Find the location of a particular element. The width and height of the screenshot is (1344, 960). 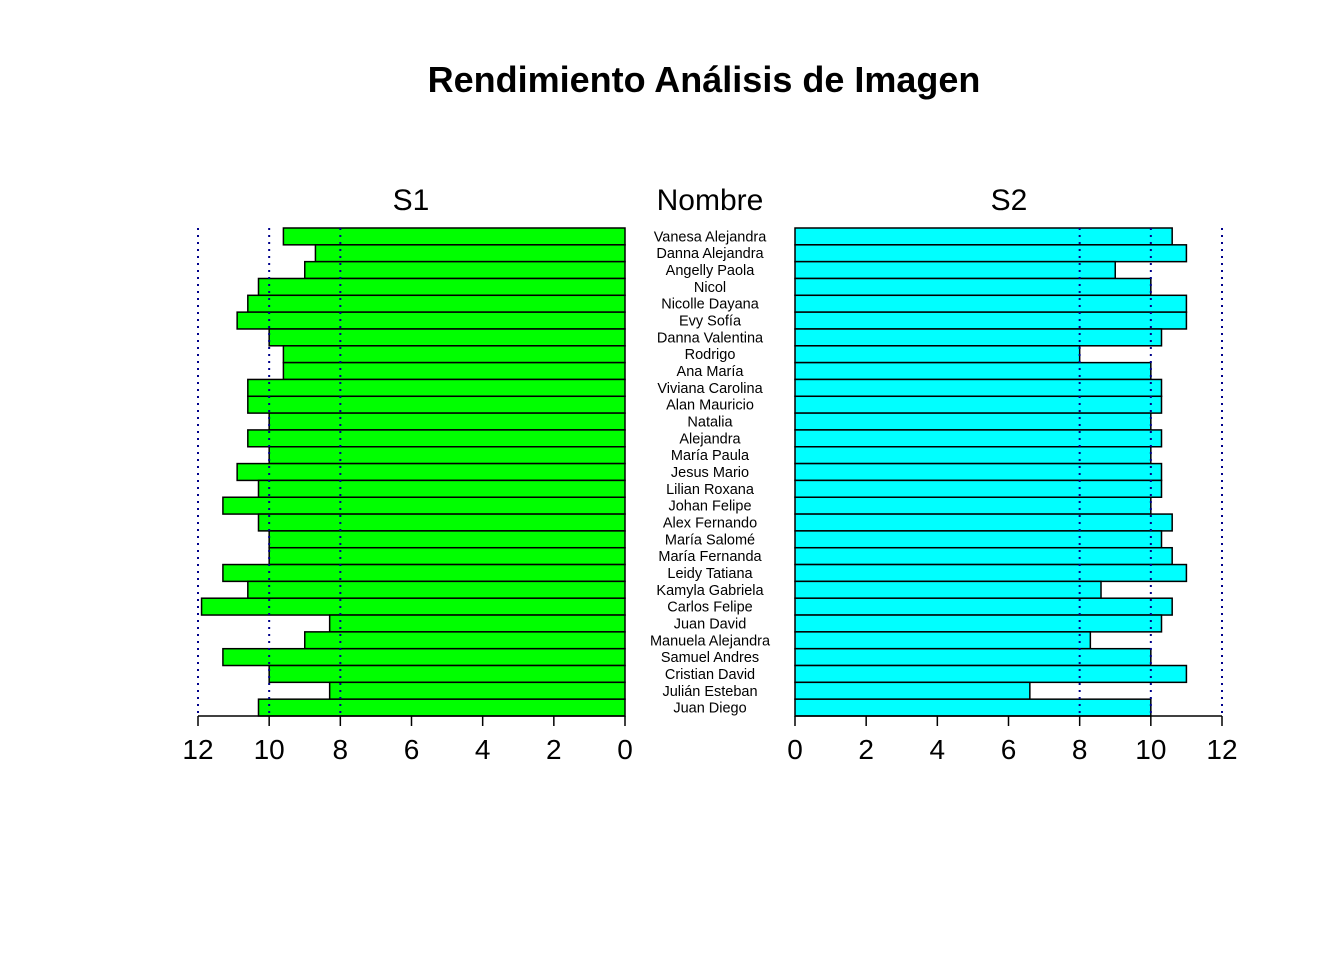

s1-tick-label: 12 is located at coordinates (197, 749).